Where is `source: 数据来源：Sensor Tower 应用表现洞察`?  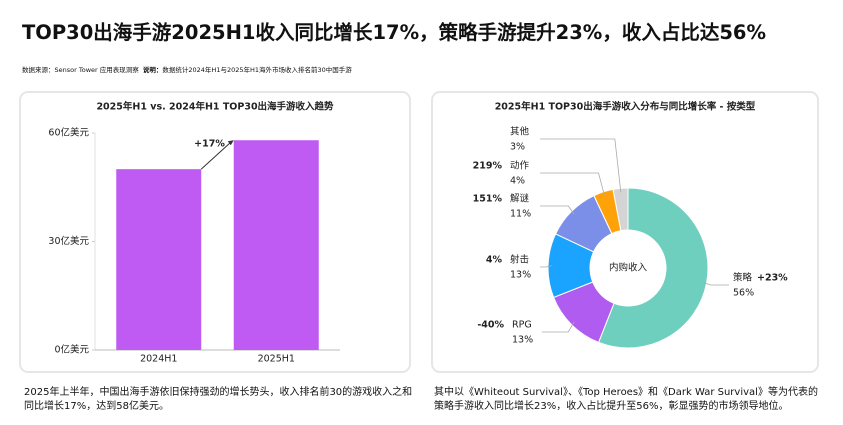
source: 数据来源：Sensor Tower 应用表现洞察 is located at coordinates (80, 70).